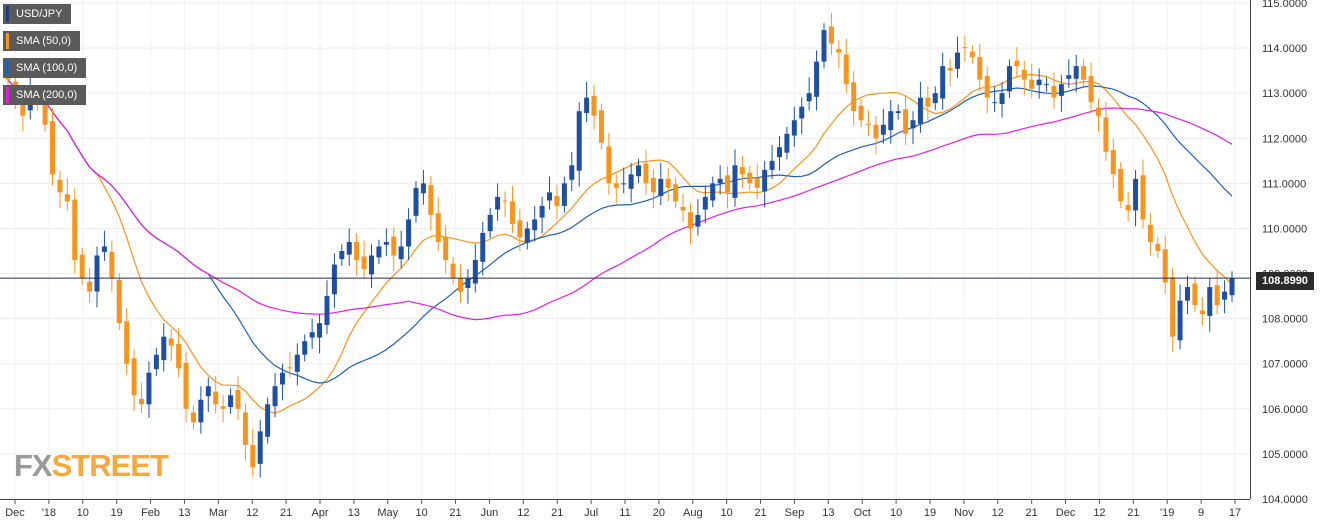 This screenshot has width=1326, height=525. I want to click on x-tick-label: Jul, so click(591, 513).